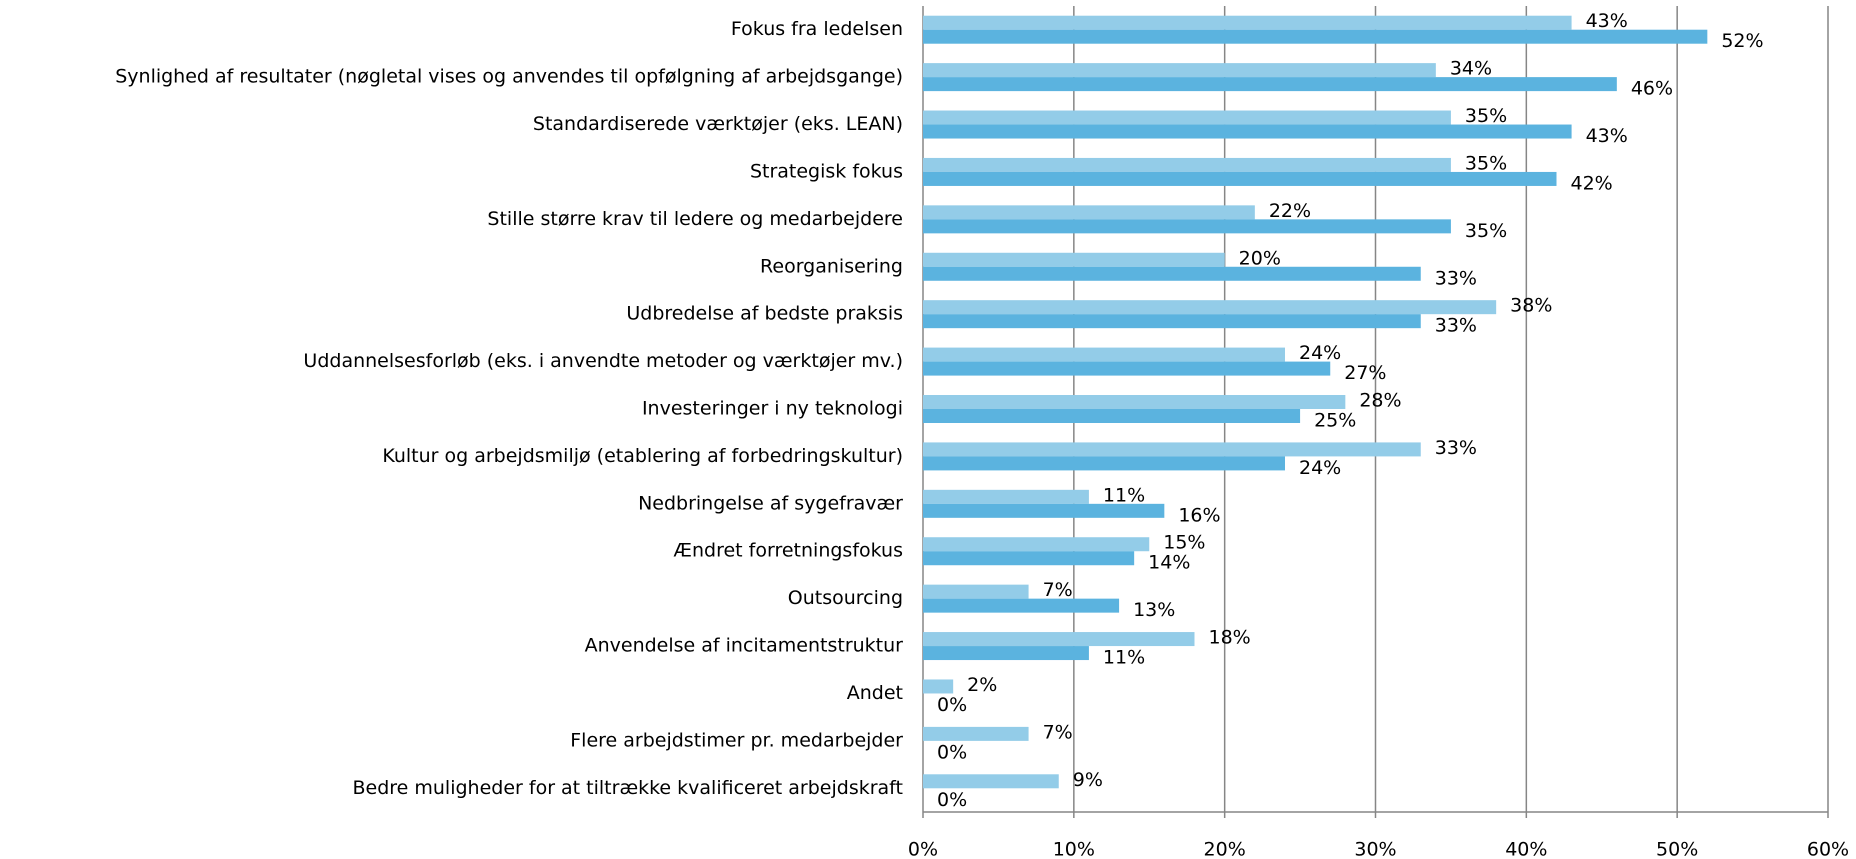  I want to click on y-tick-label: Outsourcing, so click(845, 598).